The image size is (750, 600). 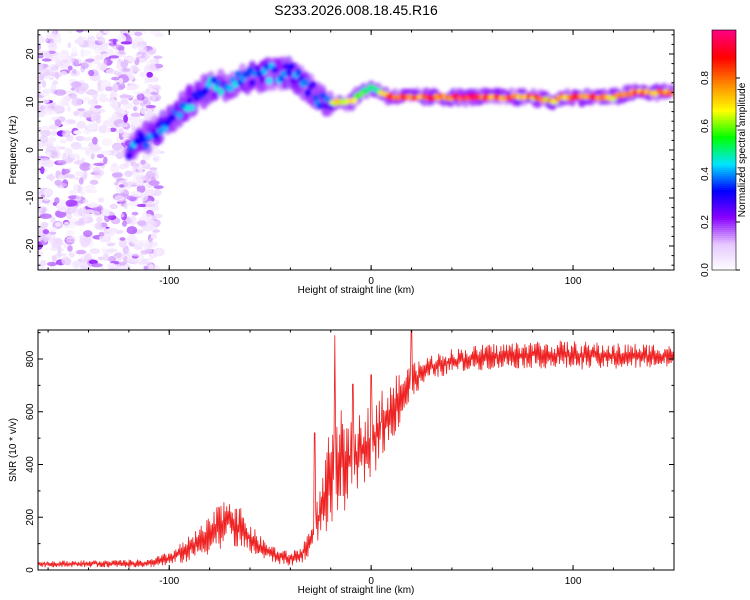 I want to click on x-tick-label: -100, so click(x=169, y=581).